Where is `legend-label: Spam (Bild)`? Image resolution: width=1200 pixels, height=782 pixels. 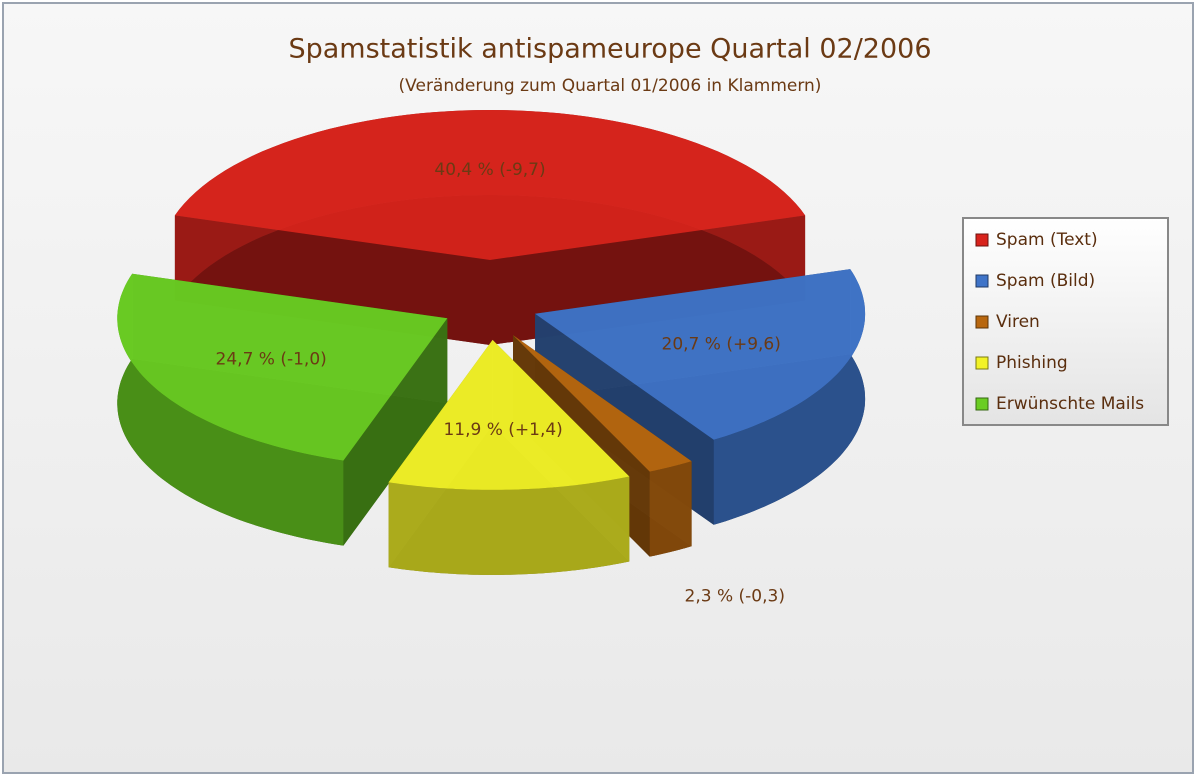
legend-label: Spam (Bild) is located at coordinates (1045, 281).